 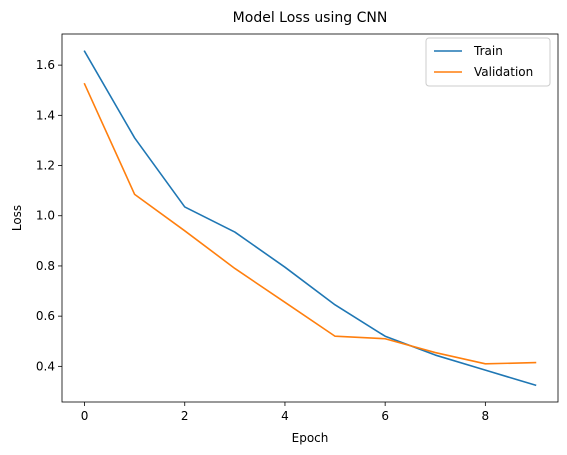 I want to click on y-tick-label: 0.4, so click(x=45, y=366).